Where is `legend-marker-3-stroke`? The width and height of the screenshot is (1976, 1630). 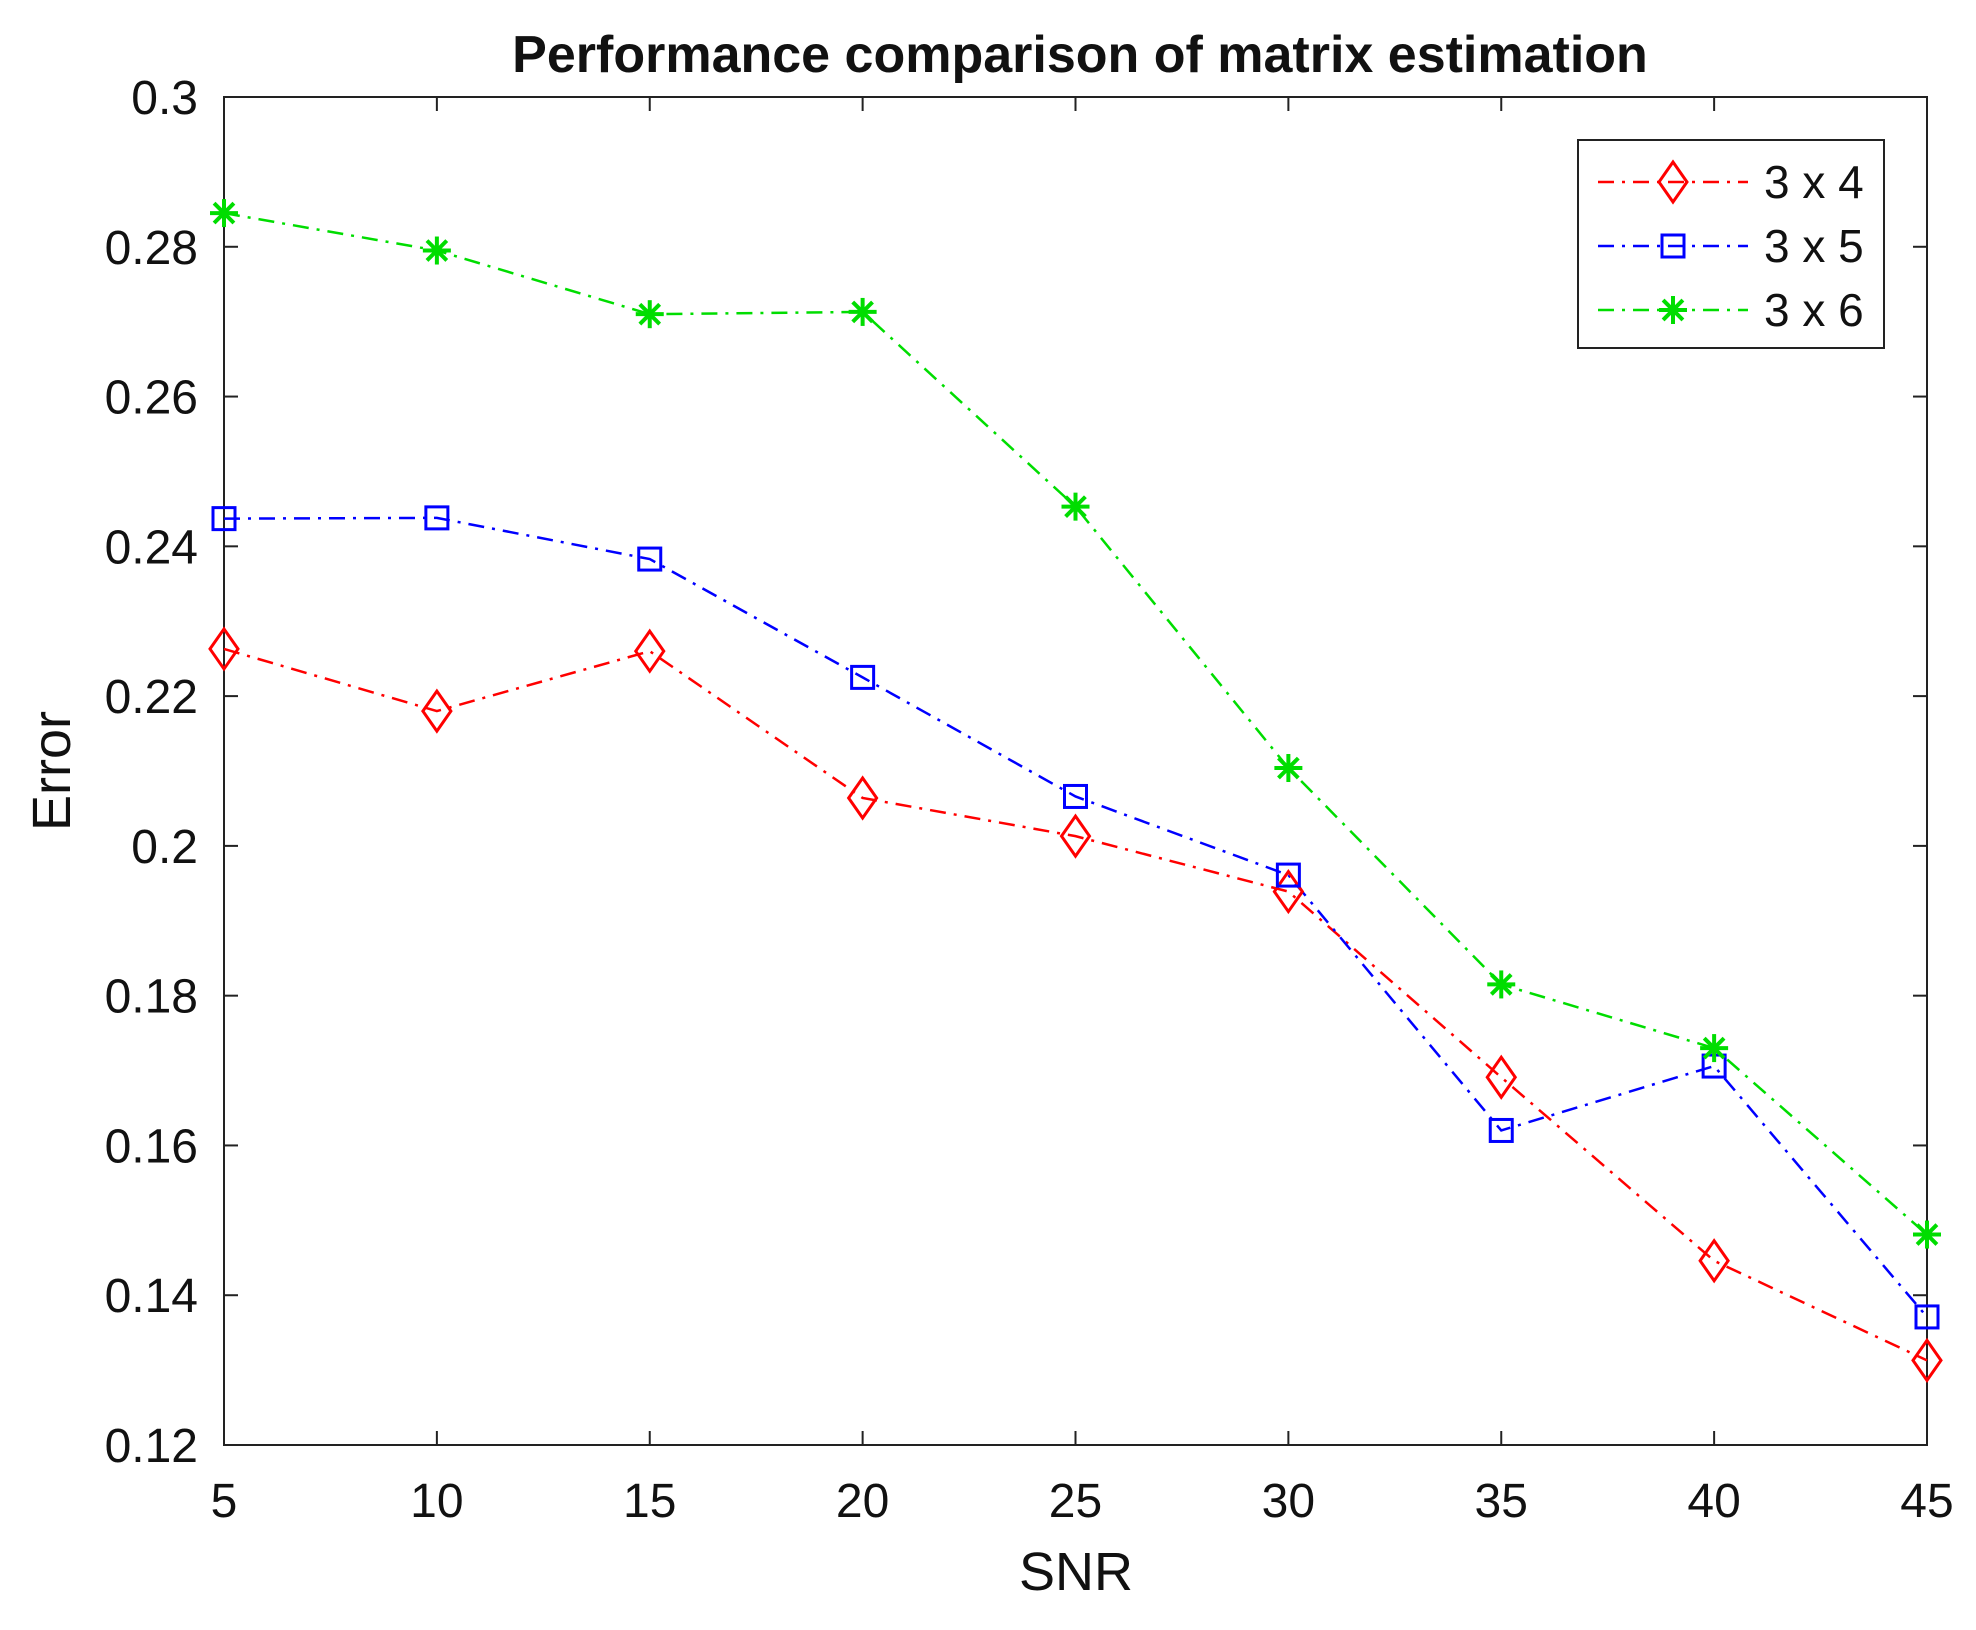 legend-marker-3-stroke is located at coordinates (1673, 310).